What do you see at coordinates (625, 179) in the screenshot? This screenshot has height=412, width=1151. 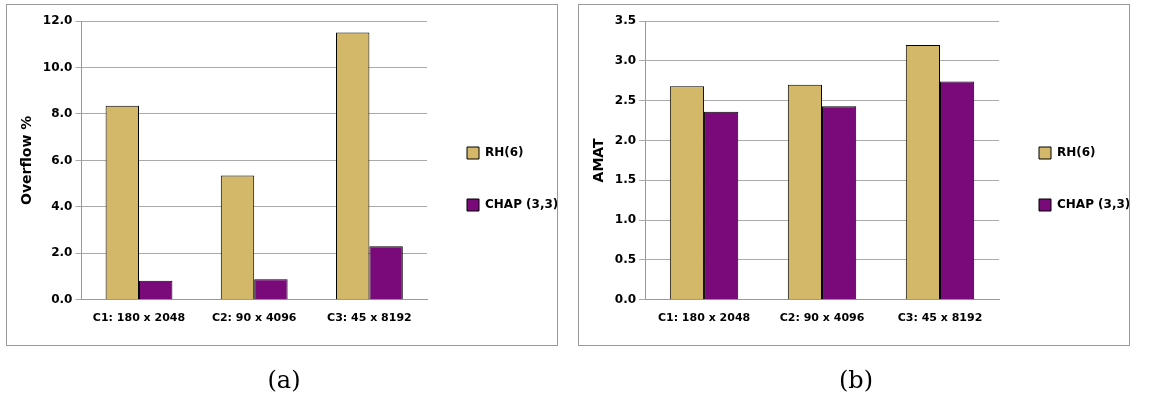 I see `y-tick-label: 1.5` at bounding box center [625, 179].